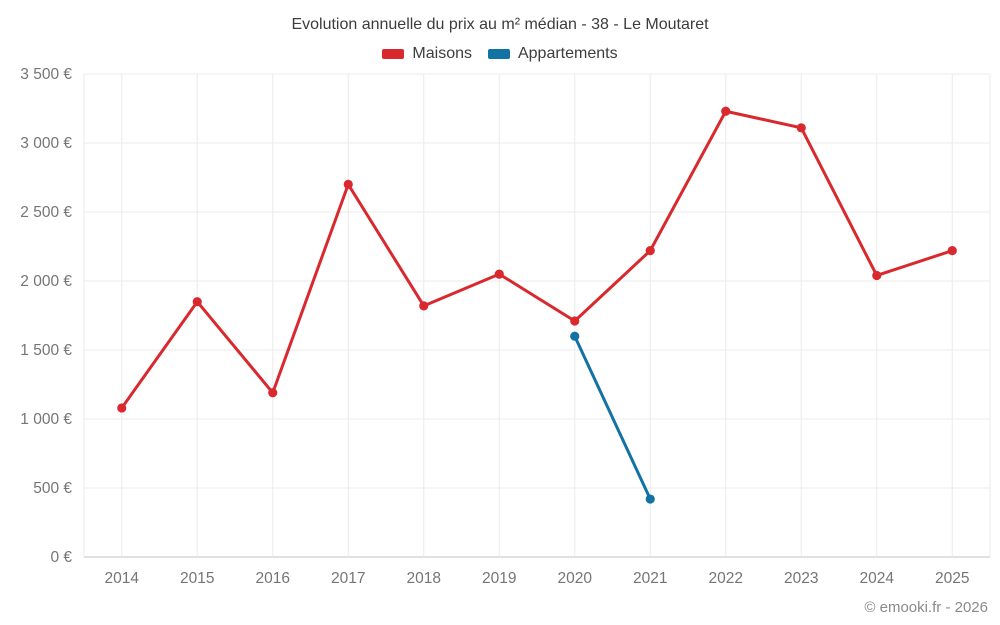 This screenshot has height=625, width=1000. What do you see at coordinates (197, 302) in the screenshot?
I see `data-point-maisons-2015` at bounding box center [197, 302].